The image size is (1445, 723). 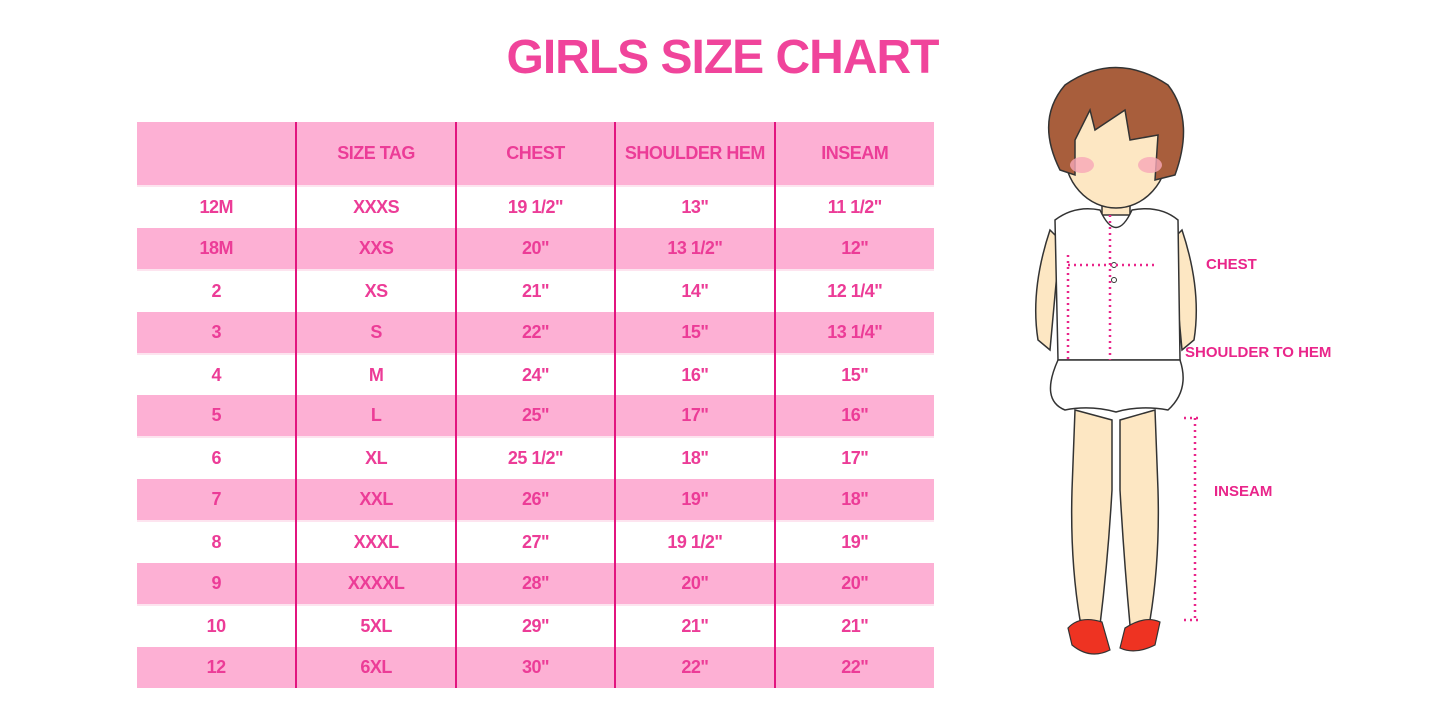 I want to click on table-row: 6 XL 25 1/2" 18" 17", so click(x=535, y=458).